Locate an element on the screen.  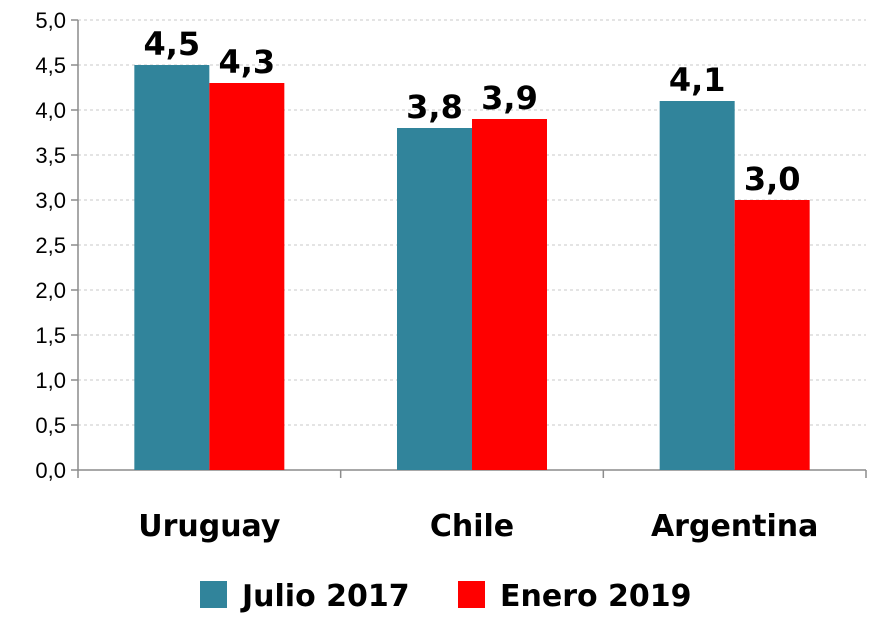
data-label: 3,9 is located at coordinates (509, 98).